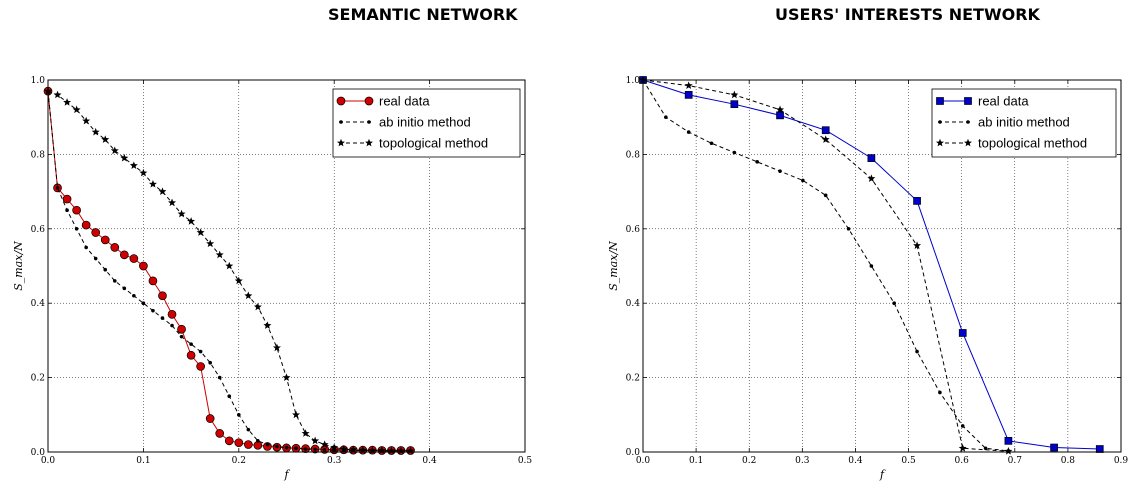 The height and width of the screenshot is (487, 1133). I want to click on x-tick-label: 0.2, so click(239, 461).